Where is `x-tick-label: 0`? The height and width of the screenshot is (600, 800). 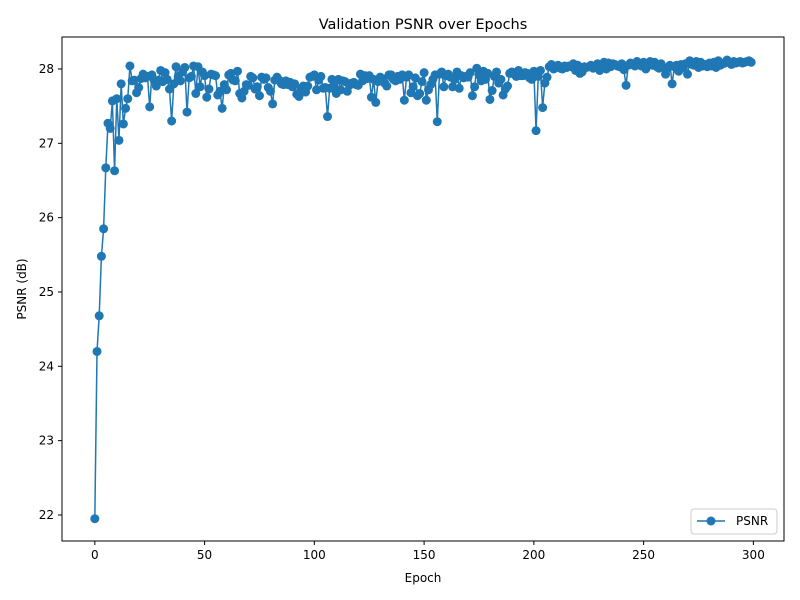
x-tick-label: 0 is located at coordinates (95, 555).